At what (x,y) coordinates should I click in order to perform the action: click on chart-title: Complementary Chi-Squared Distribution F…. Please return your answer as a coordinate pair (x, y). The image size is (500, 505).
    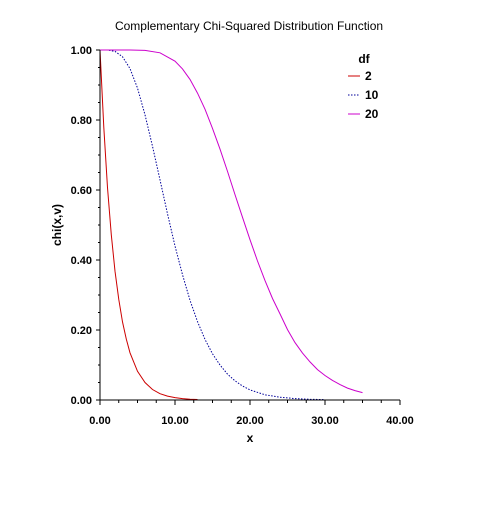
    Looking at the image, I should click on (249, 26).